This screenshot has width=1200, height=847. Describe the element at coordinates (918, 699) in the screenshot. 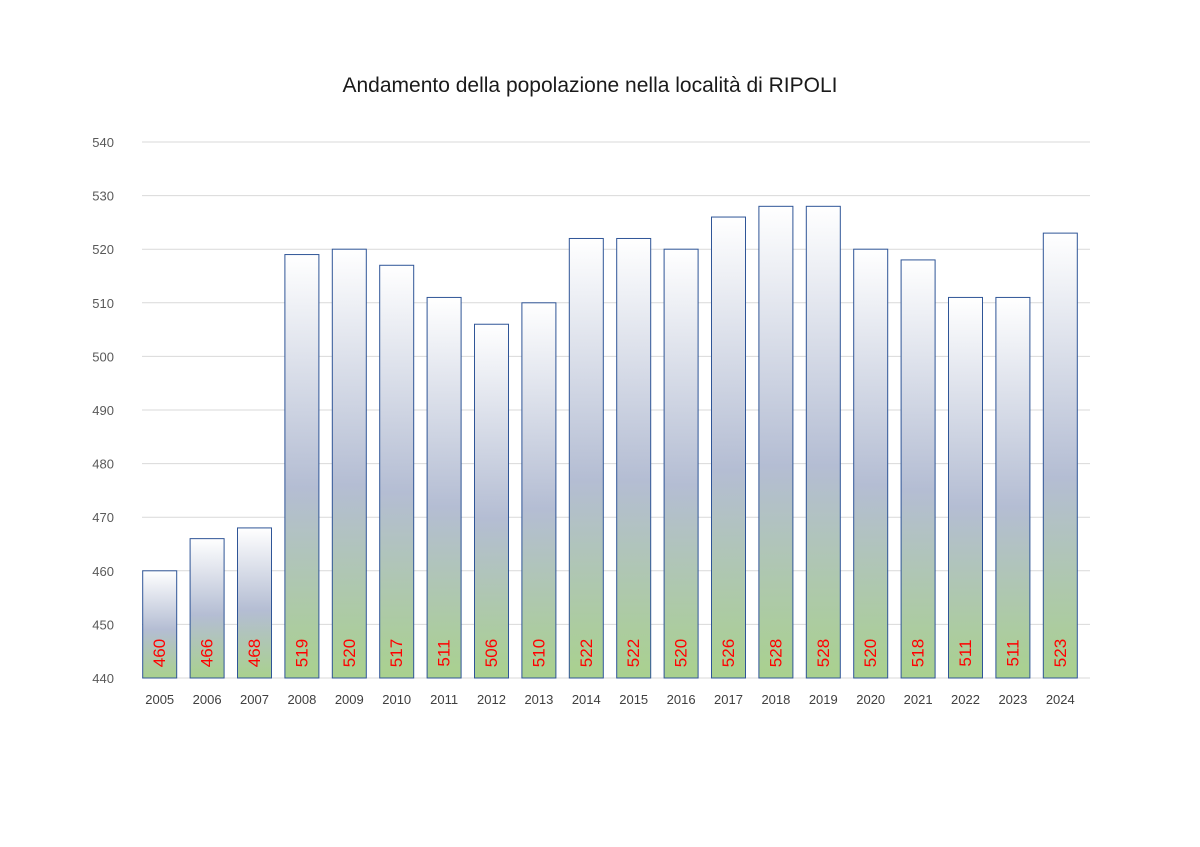

I see `x-tick-label: 2021` at that location.